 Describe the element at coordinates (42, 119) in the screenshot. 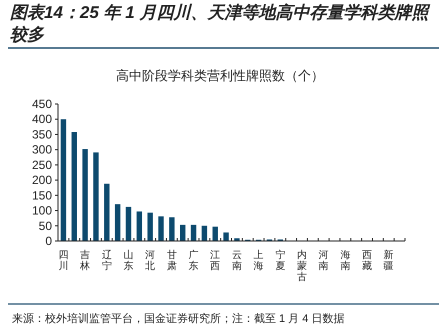

I see `y-tick-label: 400` at that location.